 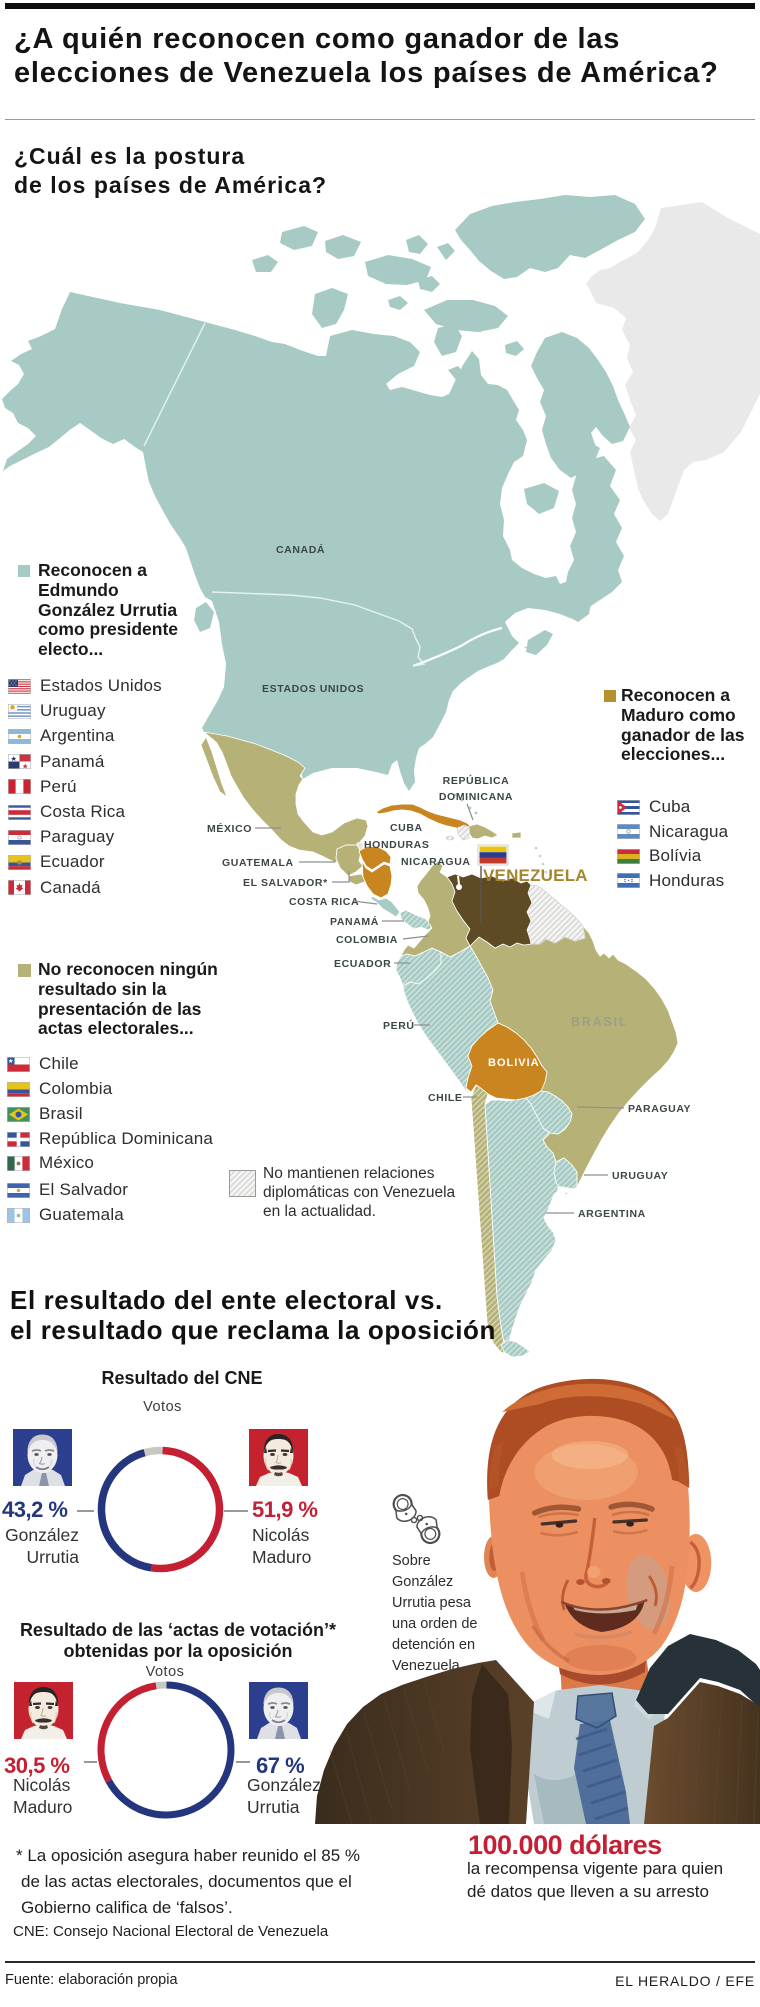 What do you see at coordinates (659, 1109) in the screenshot?
I see `svg-text: PARAGUAY` at bounding box center [659, 1109].